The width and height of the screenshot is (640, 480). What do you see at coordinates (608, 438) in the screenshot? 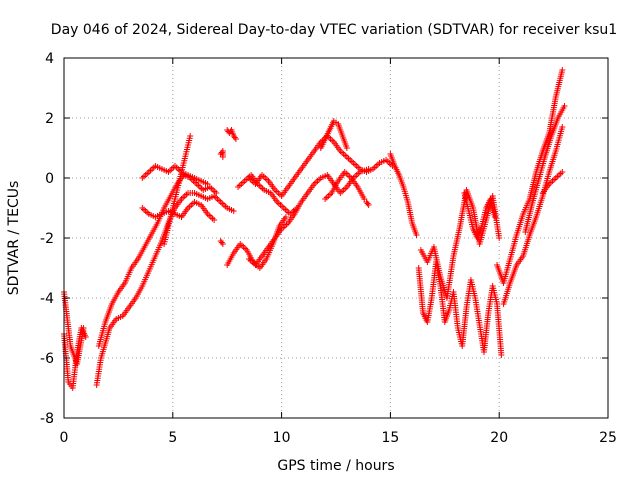
I see `x-tick-label: 25` at bounding box center [608, 438].